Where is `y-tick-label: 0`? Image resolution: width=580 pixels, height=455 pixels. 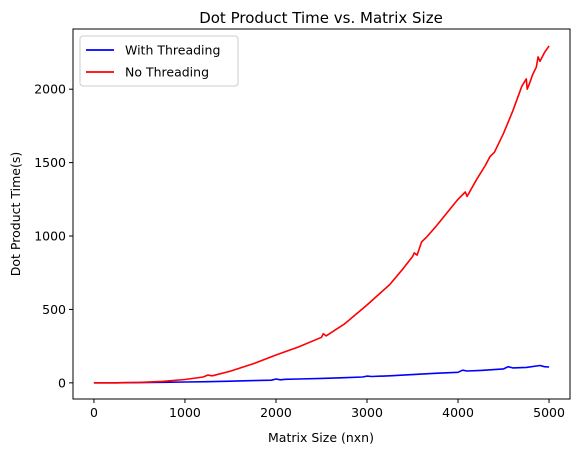
y-tick-label: 0 is located at coordinates (62, 382).